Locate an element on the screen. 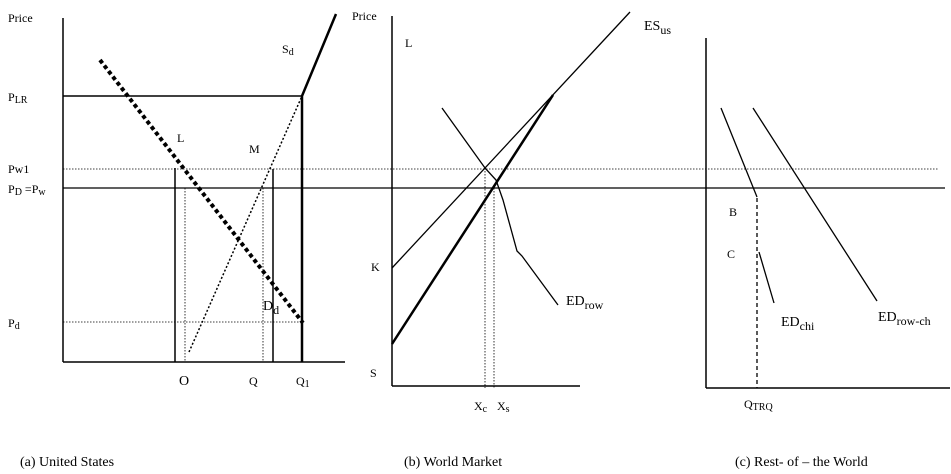 This screenshot has height=474, width=951. us-demand-curve is located at coordinates (201, 191).